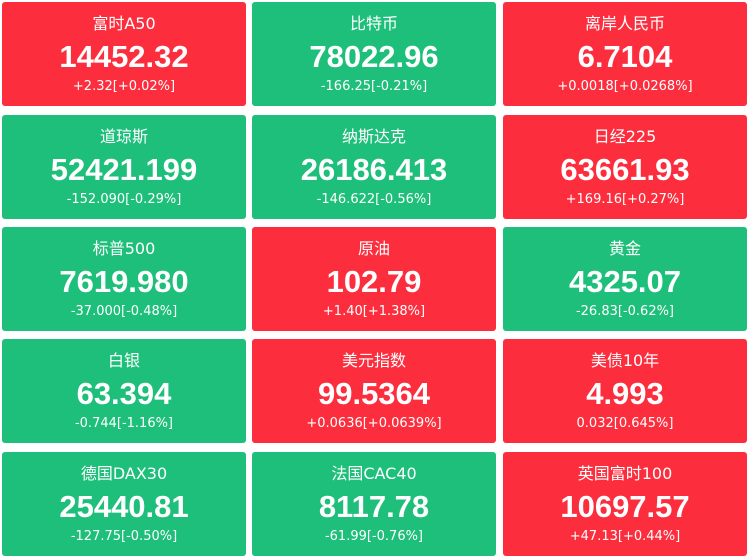 The width and height of the screenshot is (748, 559). I want to click on quote-change: -146.622[-0.56%], so click(374, 199).